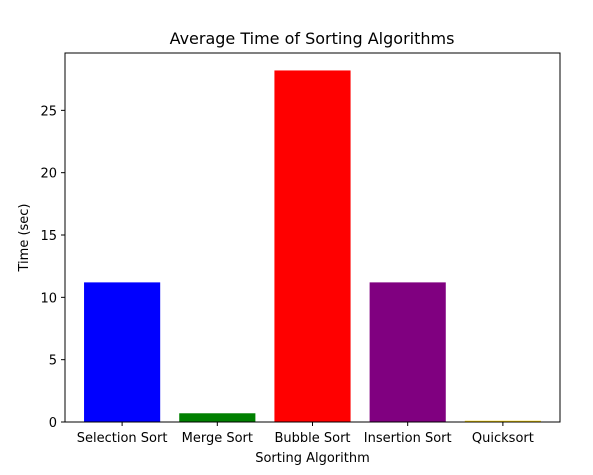 The image size is (593, 475). I want to click on y-axis-label: Time (sec), so click(24, 237).